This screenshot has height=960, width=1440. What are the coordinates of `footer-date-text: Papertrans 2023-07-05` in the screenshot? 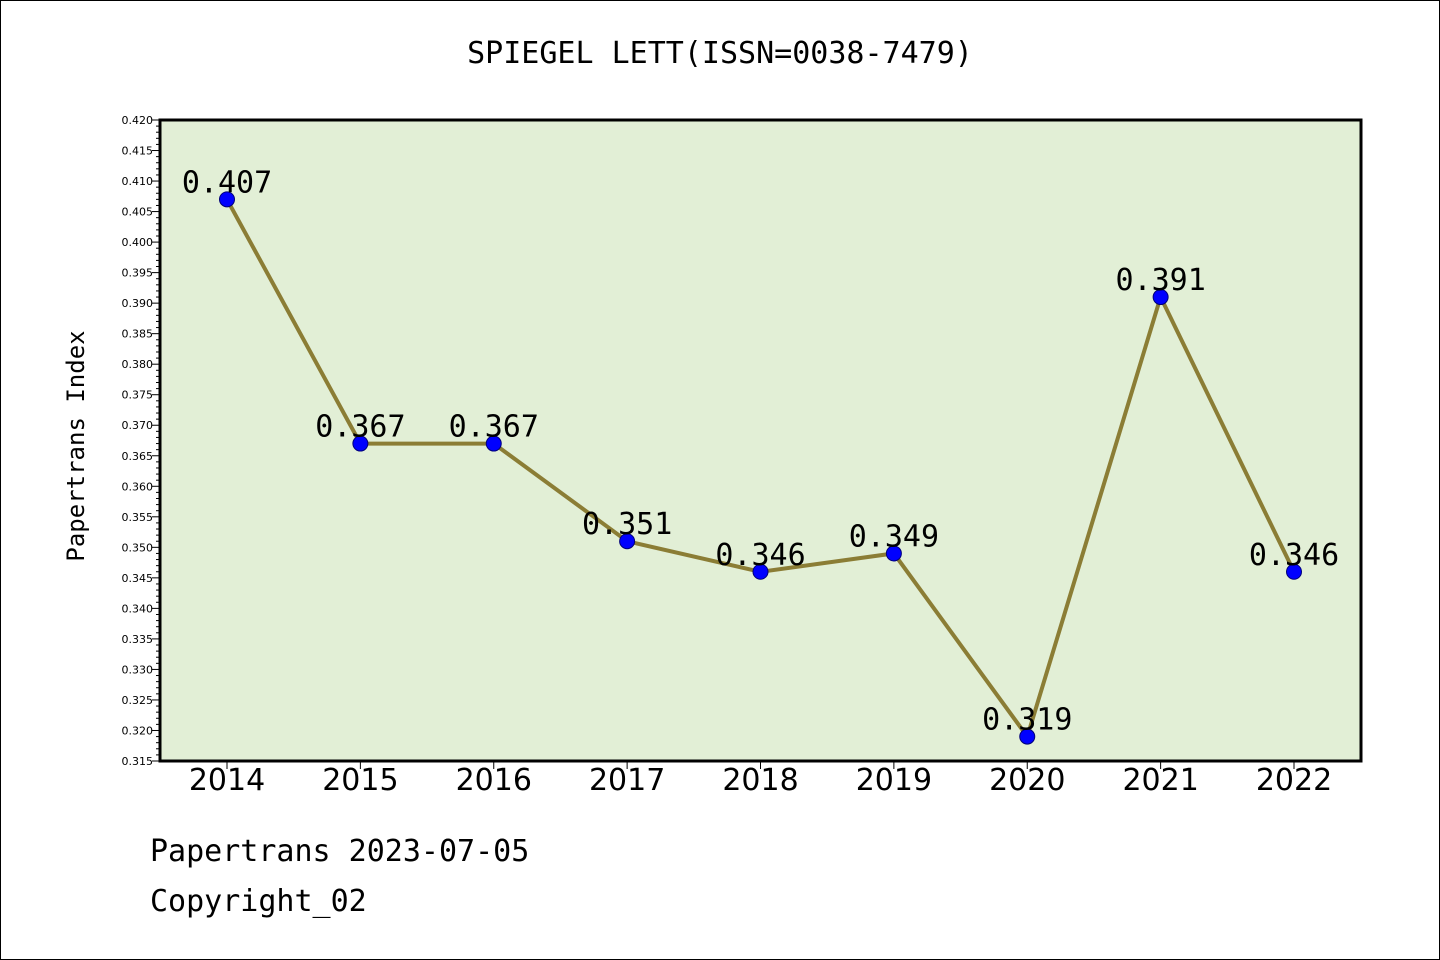 It's located at (340, 851).